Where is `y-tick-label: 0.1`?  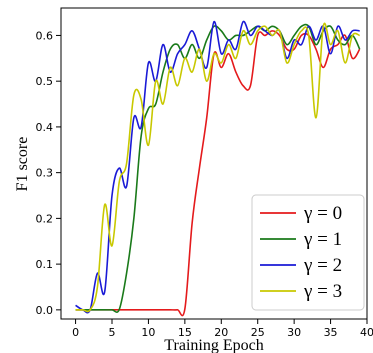
y-tick-label: 0.1 is located at coordinates (45, 264).